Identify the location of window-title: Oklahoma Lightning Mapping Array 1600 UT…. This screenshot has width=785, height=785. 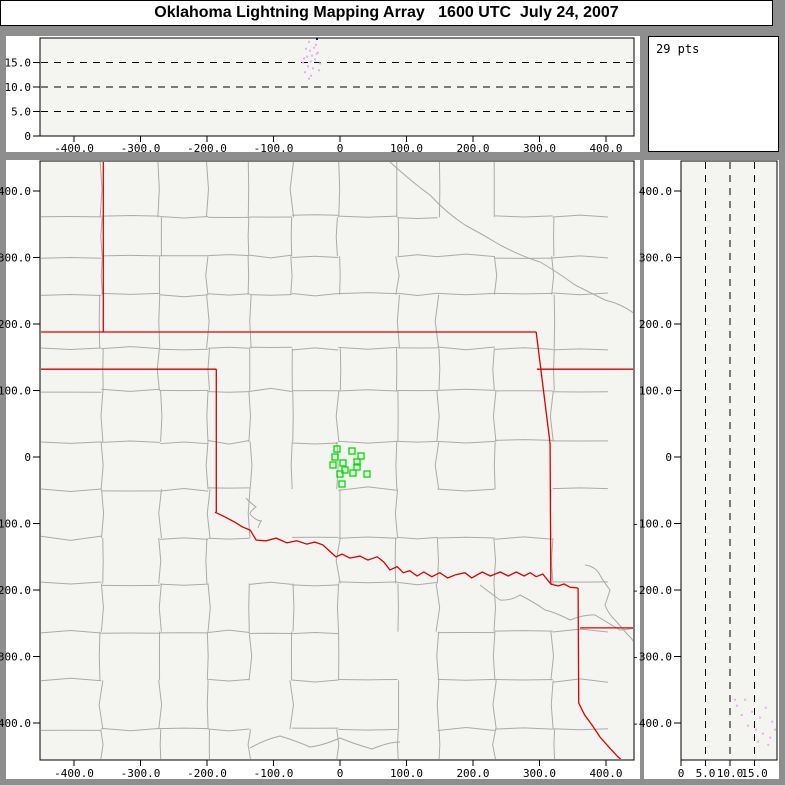
(386, 12).